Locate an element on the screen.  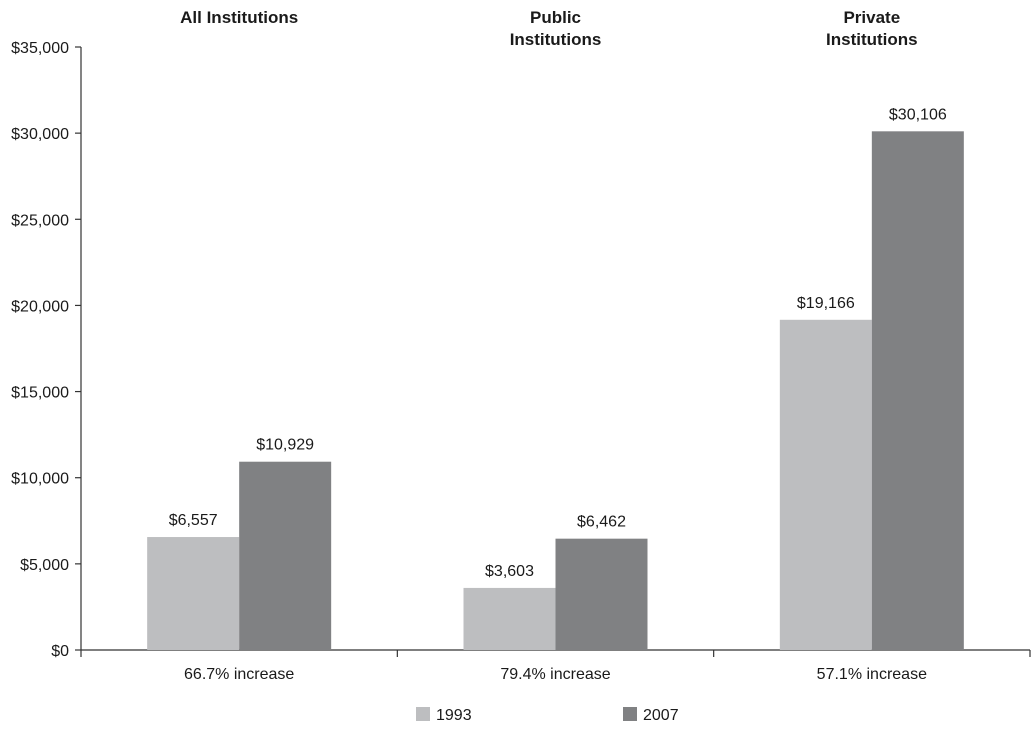
y-tick-label: $10,000 is located at coordinates (40, 479).